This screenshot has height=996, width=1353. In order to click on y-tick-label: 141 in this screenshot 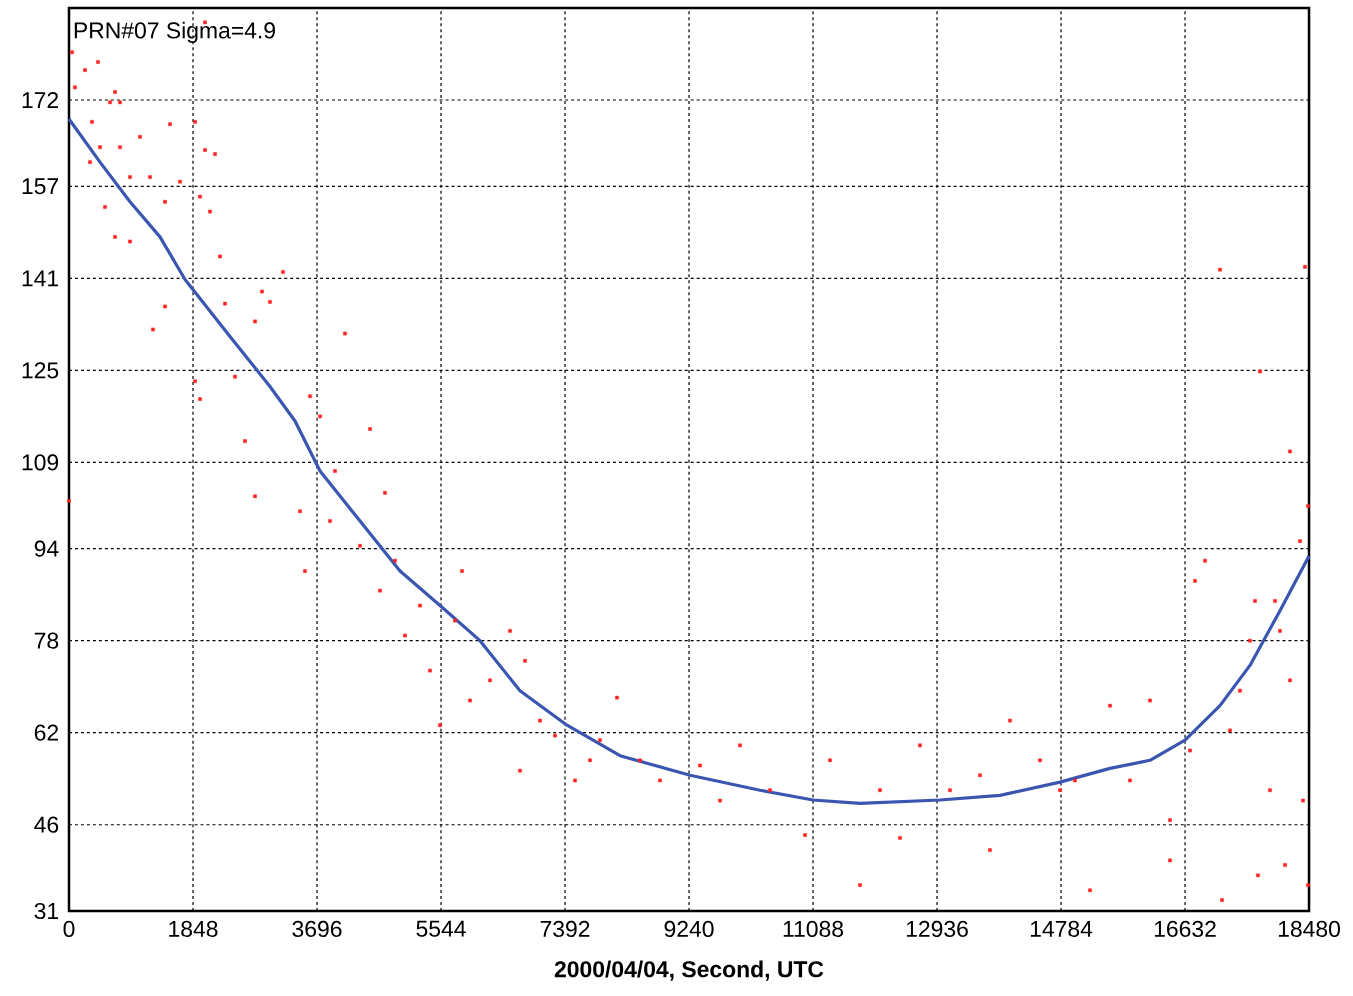, I will do `click(40, 278)`.